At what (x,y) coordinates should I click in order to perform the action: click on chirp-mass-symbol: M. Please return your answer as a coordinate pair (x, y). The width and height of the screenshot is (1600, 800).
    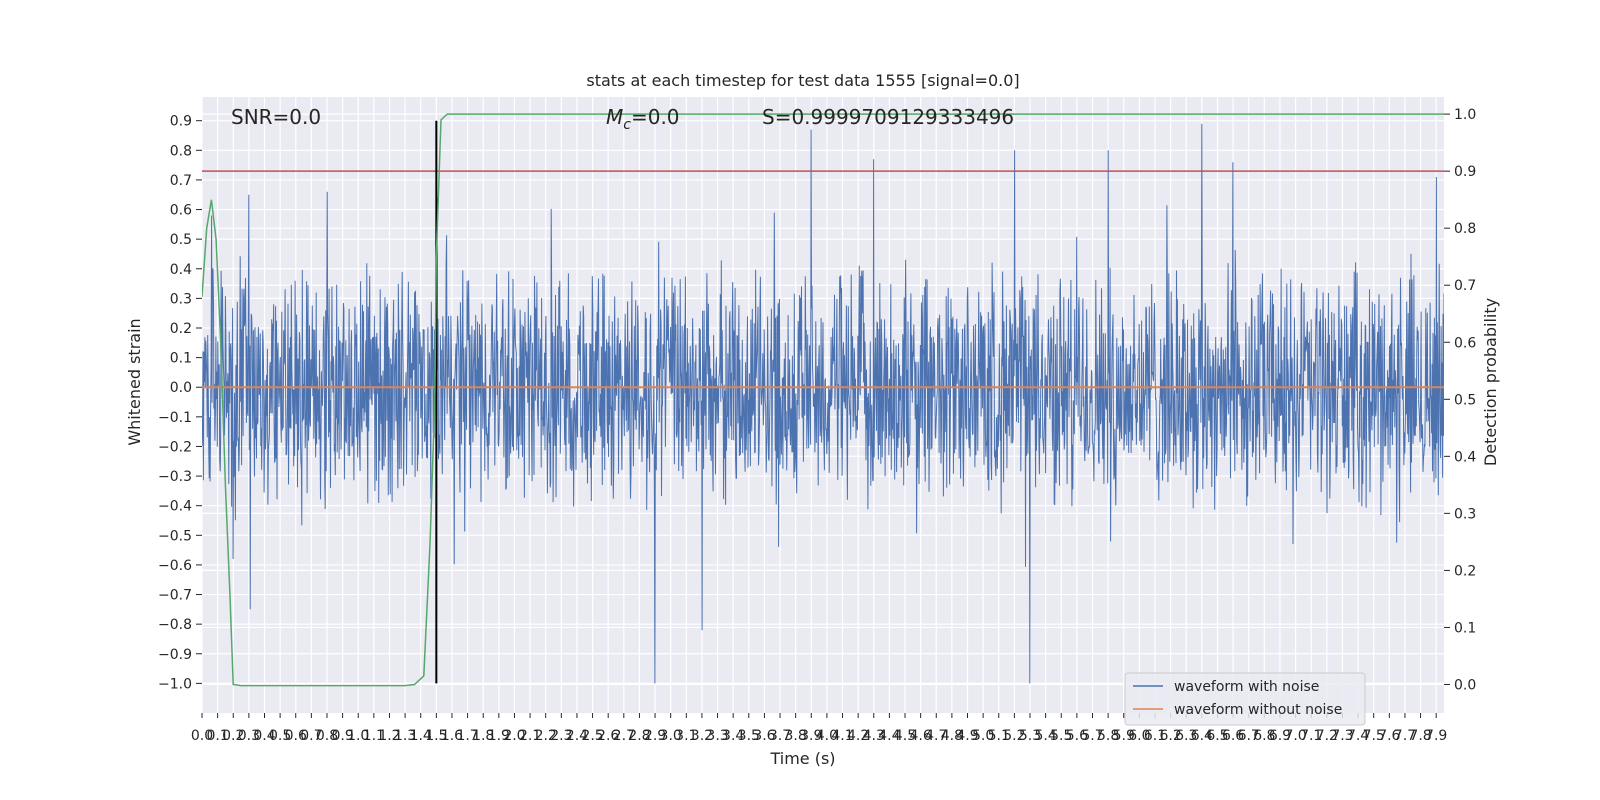
    Looking at the image, I should click on (614, 117).